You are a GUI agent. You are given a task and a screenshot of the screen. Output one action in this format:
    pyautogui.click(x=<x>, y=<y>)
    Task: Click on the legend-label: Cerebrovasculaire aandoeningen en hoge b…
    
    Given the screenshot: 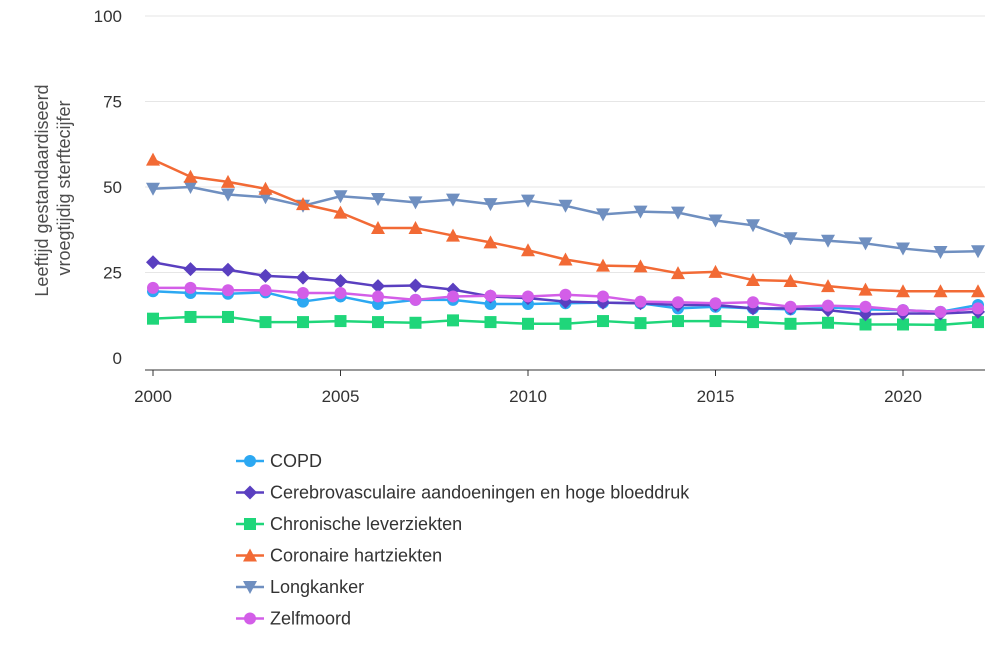 What is the action you would take?
    pyautogui.click(x=480, y=493)
    